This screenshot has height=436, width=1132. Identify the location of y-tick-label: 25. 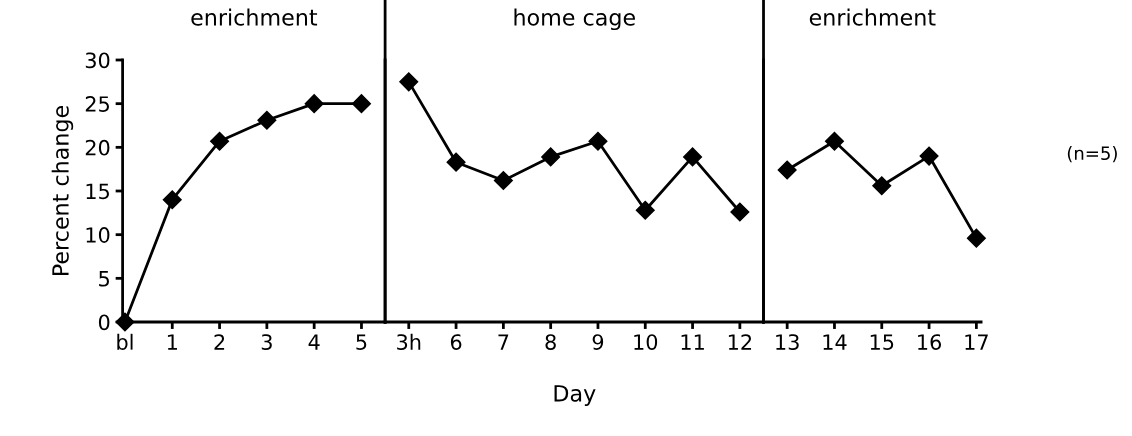
(97, 104).